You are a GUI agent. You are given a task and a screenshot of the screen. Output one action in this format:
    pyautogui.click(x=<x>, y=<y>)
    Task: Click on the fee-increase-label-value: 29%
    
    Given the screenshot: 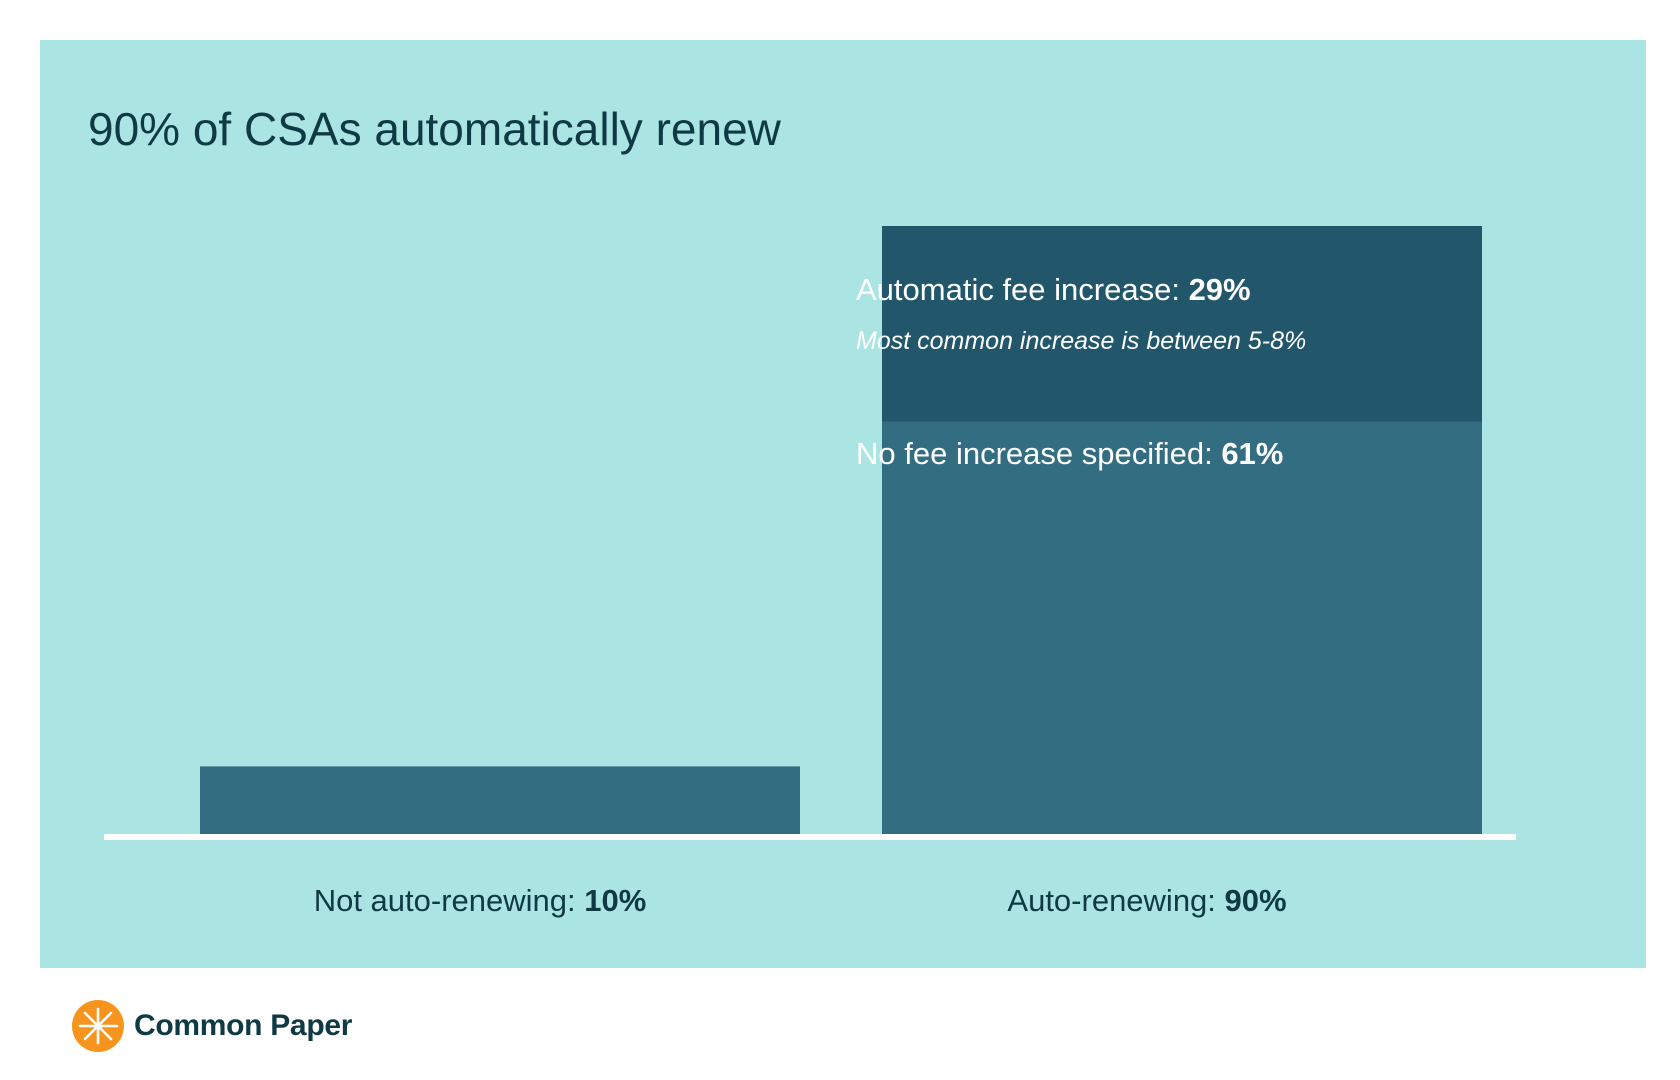 What is the action you would take?
    pyautogui.click(x=1220, y=289)
    